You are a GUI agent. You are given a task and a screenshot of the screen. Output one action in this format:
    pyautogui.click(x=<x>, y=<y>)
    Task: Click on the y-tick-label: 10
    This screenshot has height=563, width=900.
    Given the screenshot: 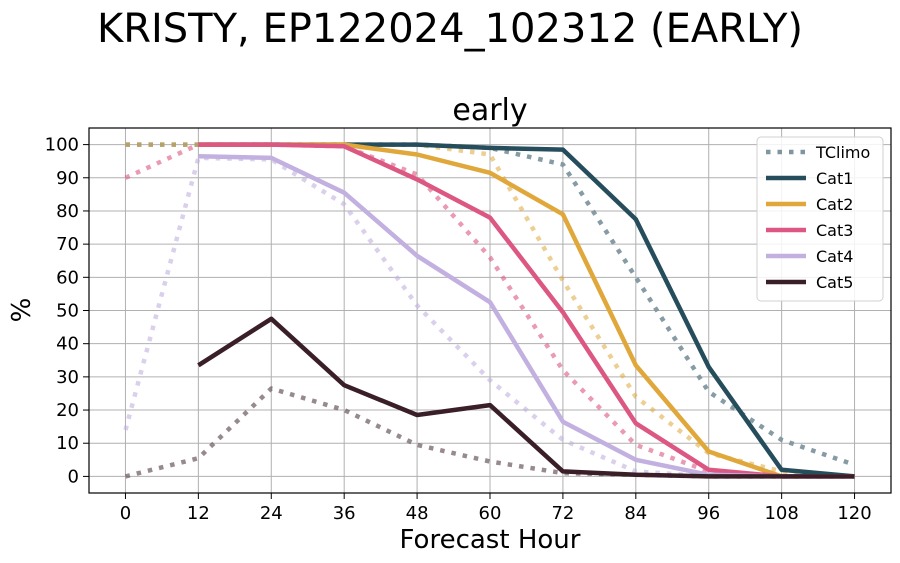 What is the action you would take?
    pyautogui.click(x=67, y=443)
    